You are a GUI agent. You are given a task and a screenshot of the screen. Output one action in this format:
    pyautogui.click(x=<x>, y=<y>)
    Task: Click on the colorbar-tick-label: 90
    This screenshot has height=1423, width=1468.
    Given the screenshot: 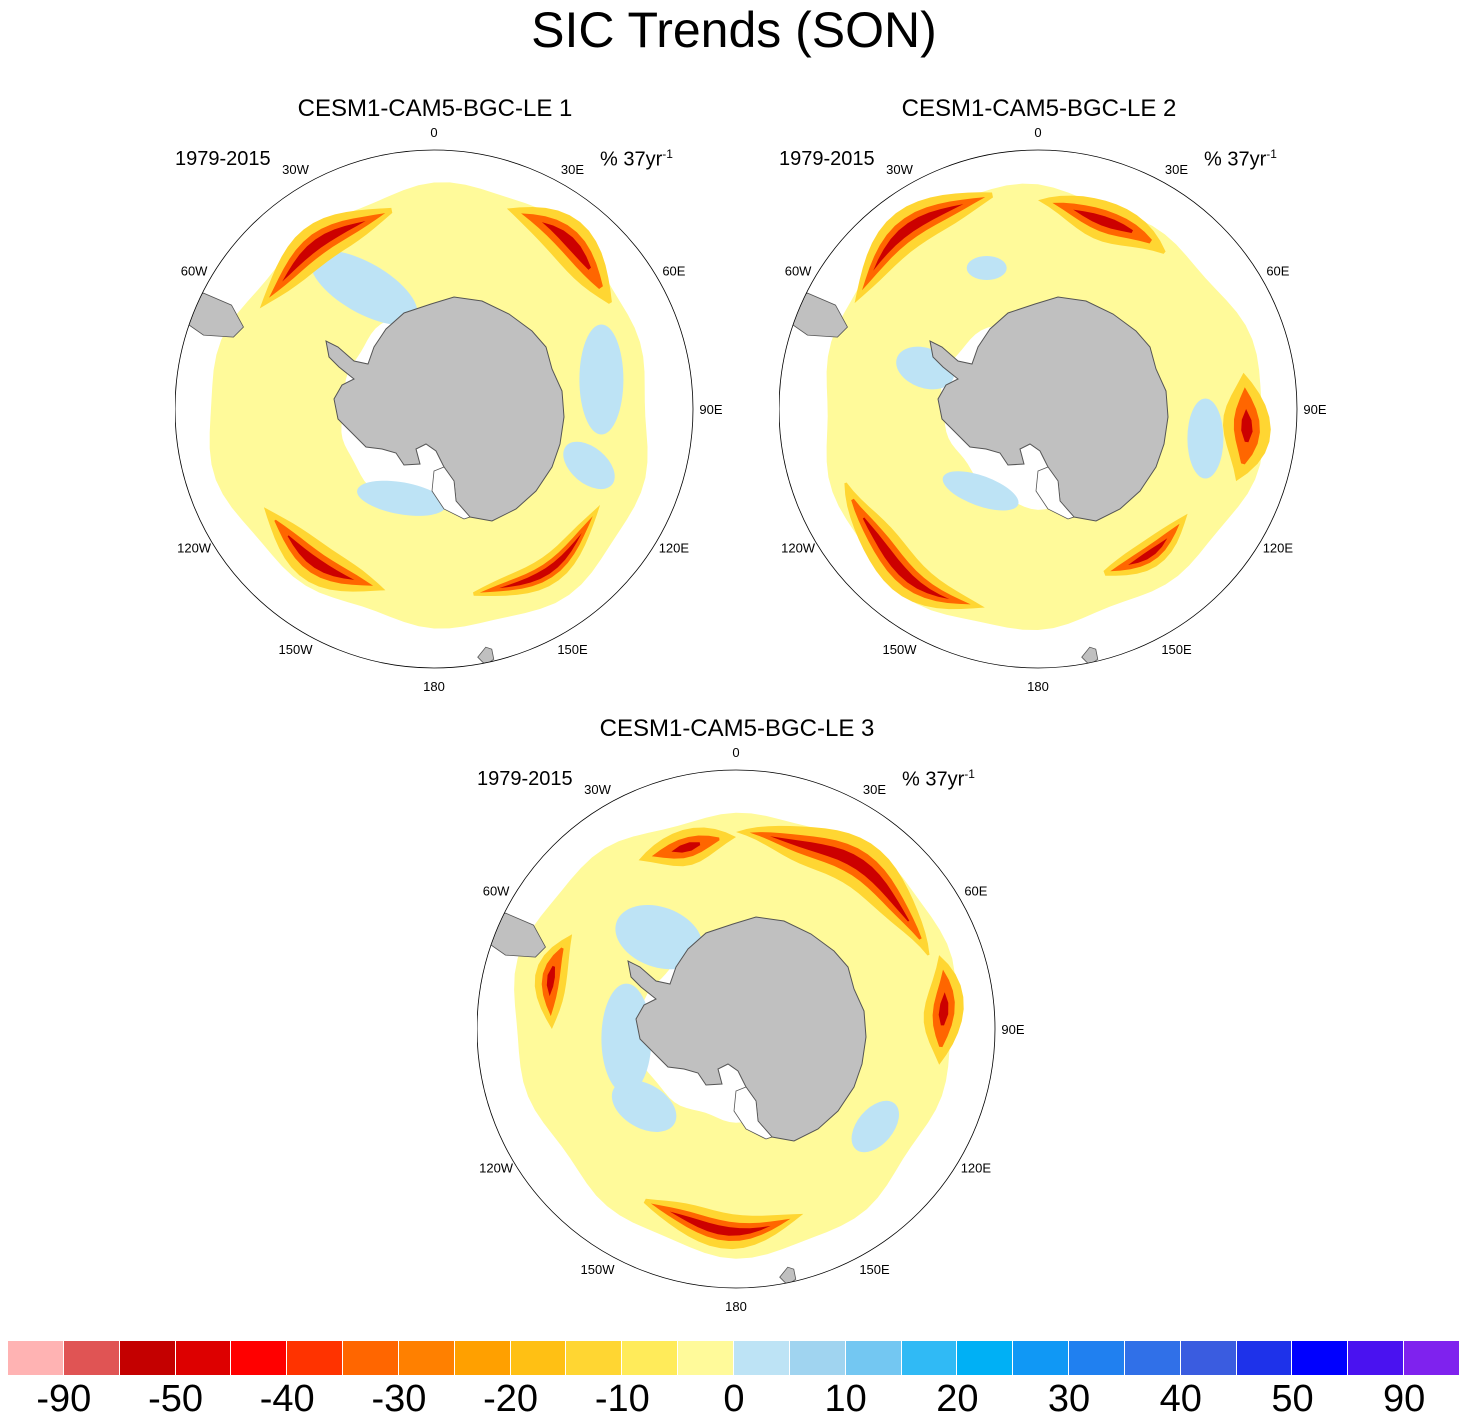 What is the action you would take?
    pyautogui.click(x=1404, y=1399)
    